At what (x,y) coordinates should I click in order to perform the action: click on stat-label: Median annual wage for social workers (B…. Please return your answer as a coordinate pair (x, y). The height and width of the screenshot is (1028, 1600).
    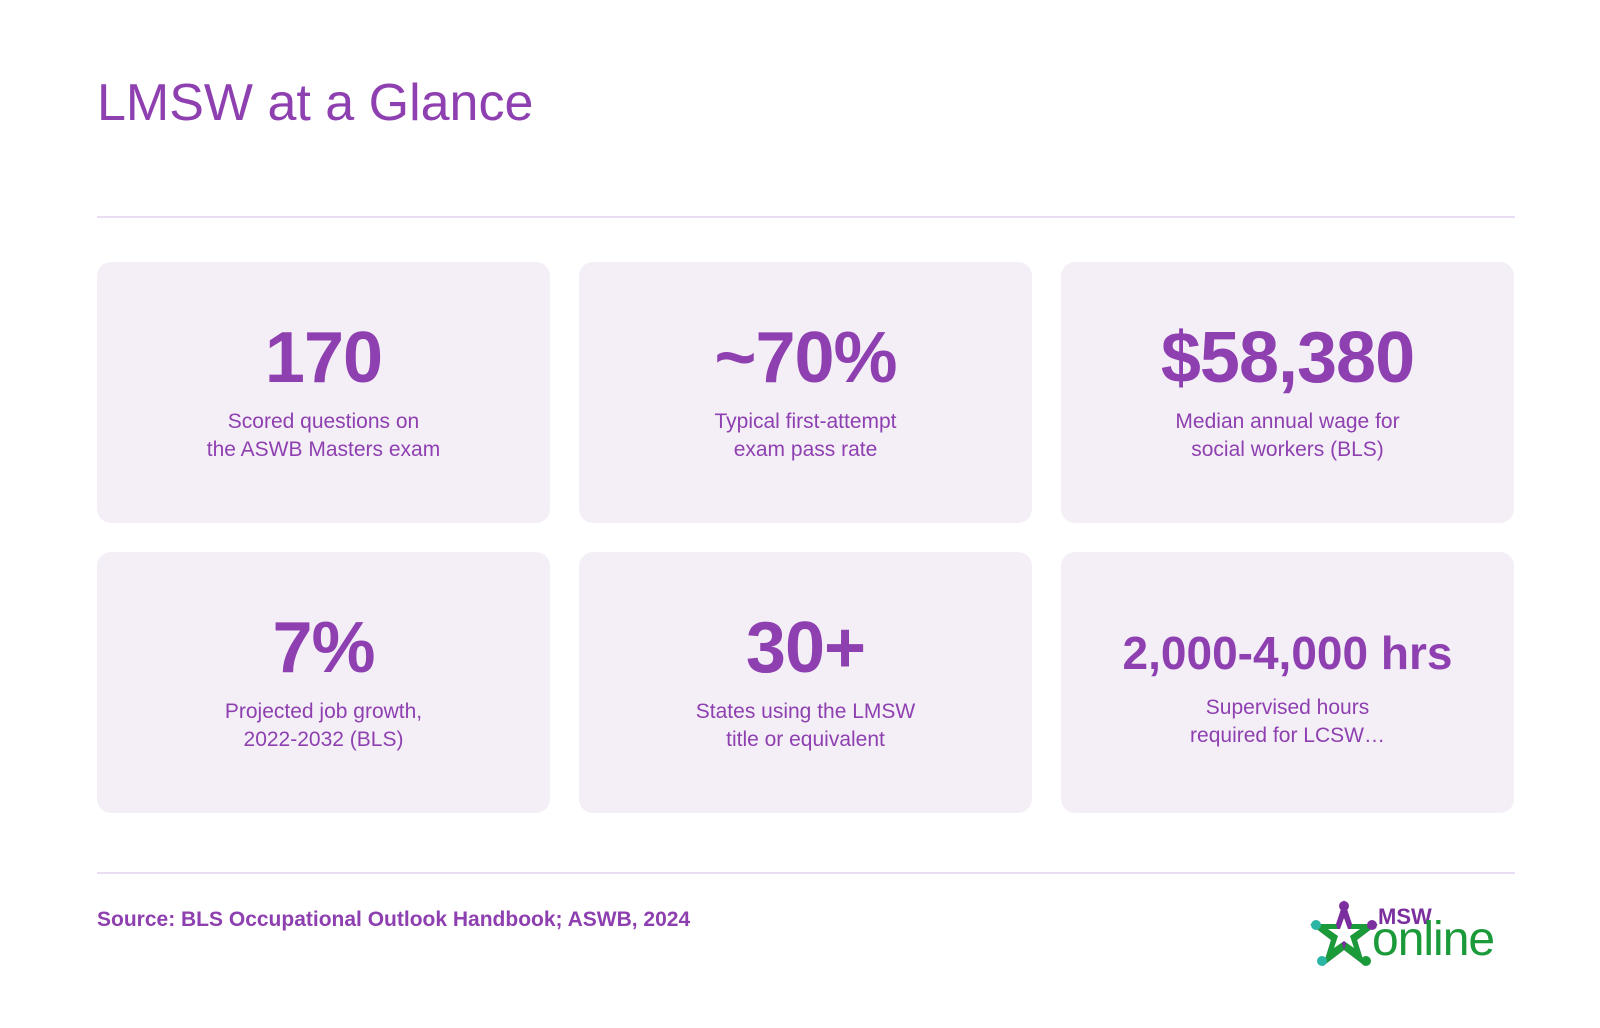
    Looking at the image, I should click on (1288, 436).